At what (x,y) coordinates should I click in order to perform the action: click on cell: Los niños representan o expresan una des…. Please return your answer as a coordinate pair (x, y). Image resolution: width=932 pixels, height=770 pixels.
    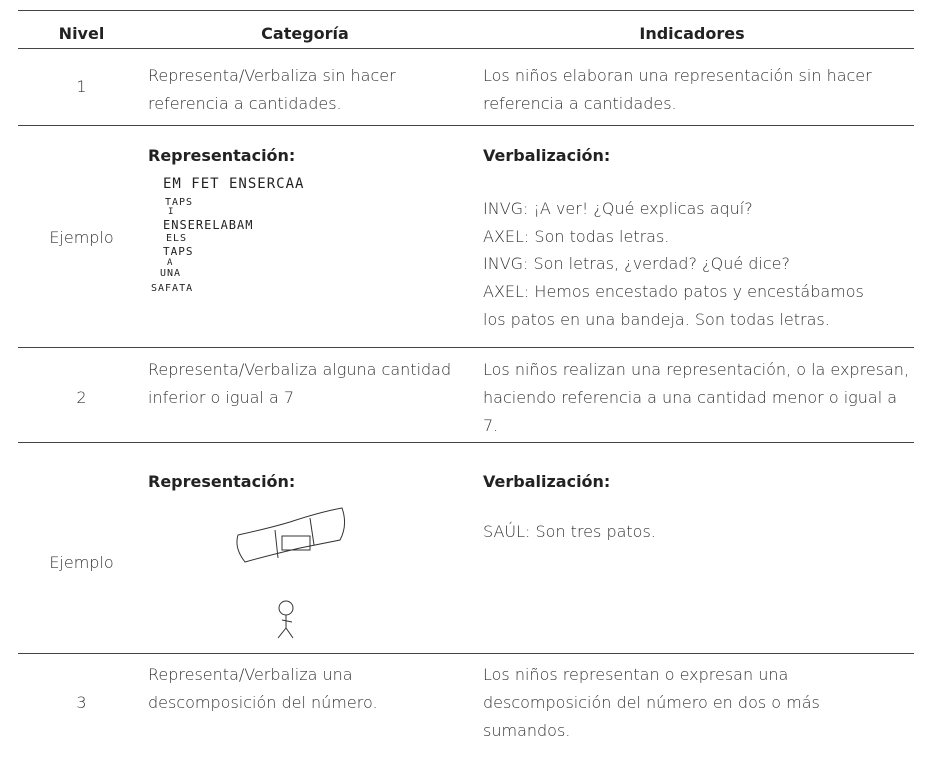
    Looking at the image, I should click on (651, 702).